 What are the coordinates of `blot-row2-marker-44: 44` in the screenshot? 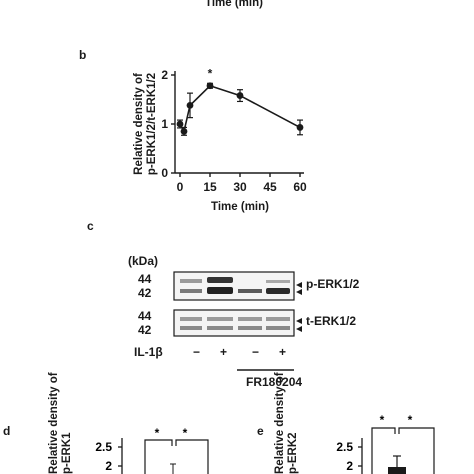 It's located at (145, 316).